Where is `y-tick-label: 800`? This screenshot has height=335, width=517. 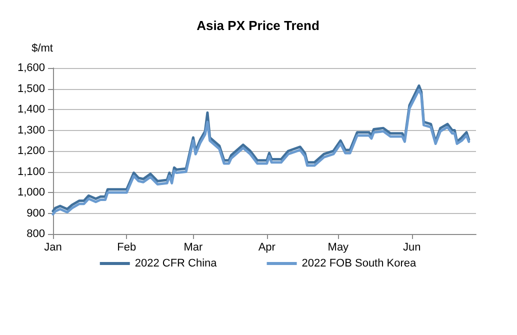
y-tick-label: 800 is located at coordinates (35, 234).